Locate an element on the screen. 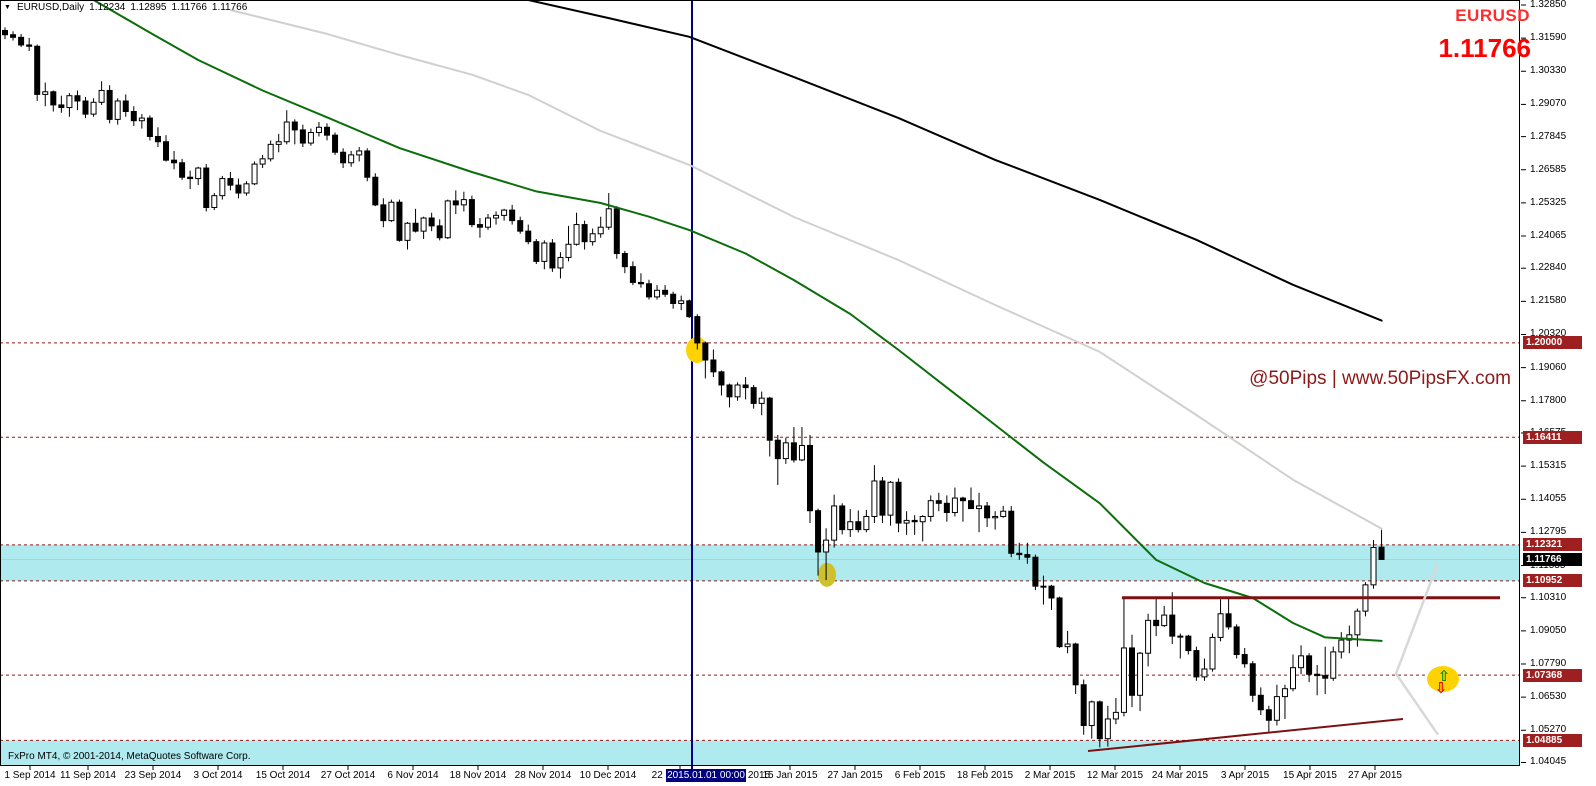 The width and height of the screenshot is (1596, 786). price-tick-label: 1.25325 is located at coordinates (1548, 202).